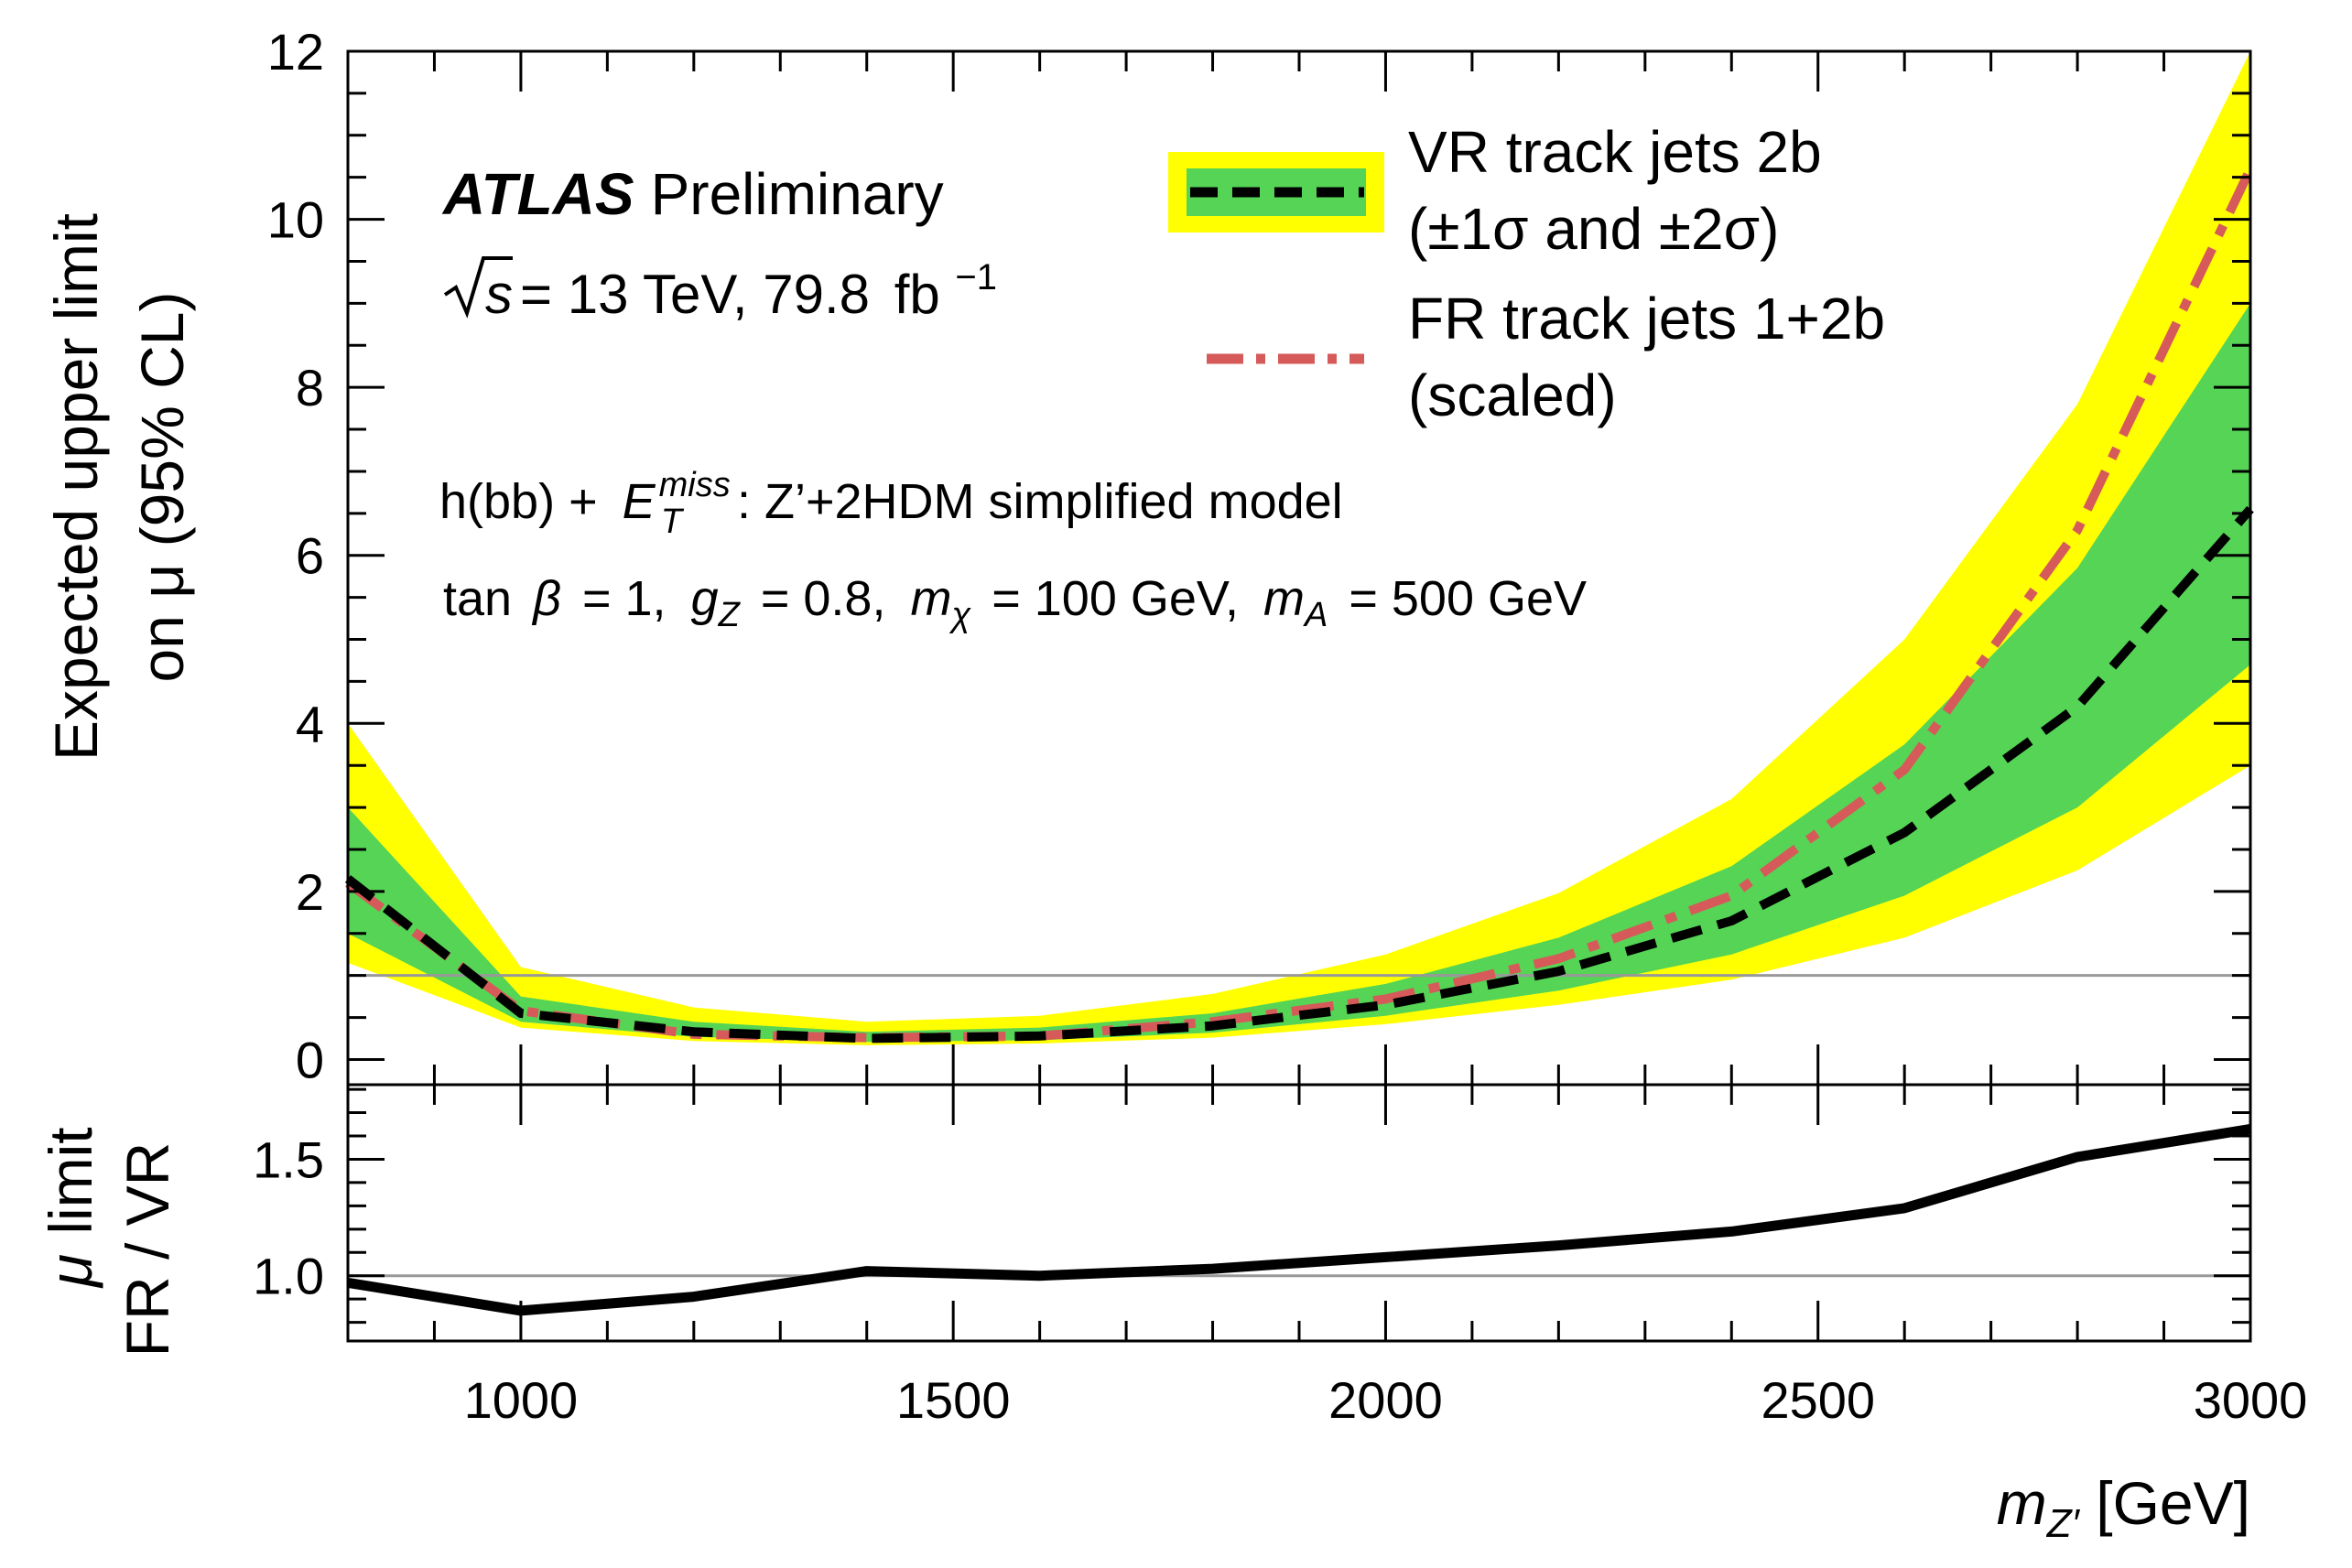  Describe the element at coordinates (70, 1272) in the screenshot. I see `ratio-ylabel-mu: μ` at that location.